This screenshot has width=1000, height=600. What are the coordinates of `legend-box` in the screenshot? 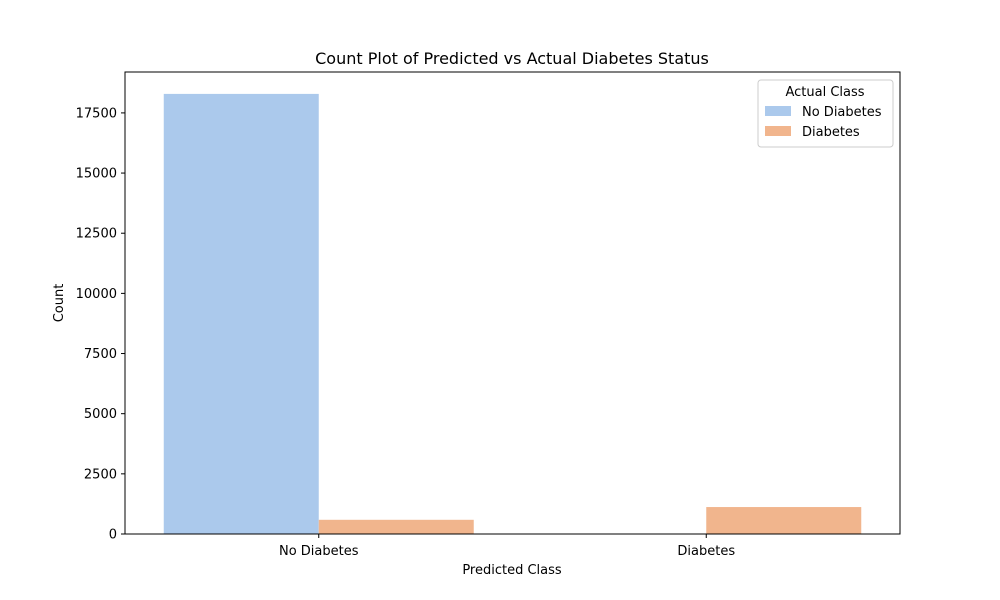 It's located at (825, 113).